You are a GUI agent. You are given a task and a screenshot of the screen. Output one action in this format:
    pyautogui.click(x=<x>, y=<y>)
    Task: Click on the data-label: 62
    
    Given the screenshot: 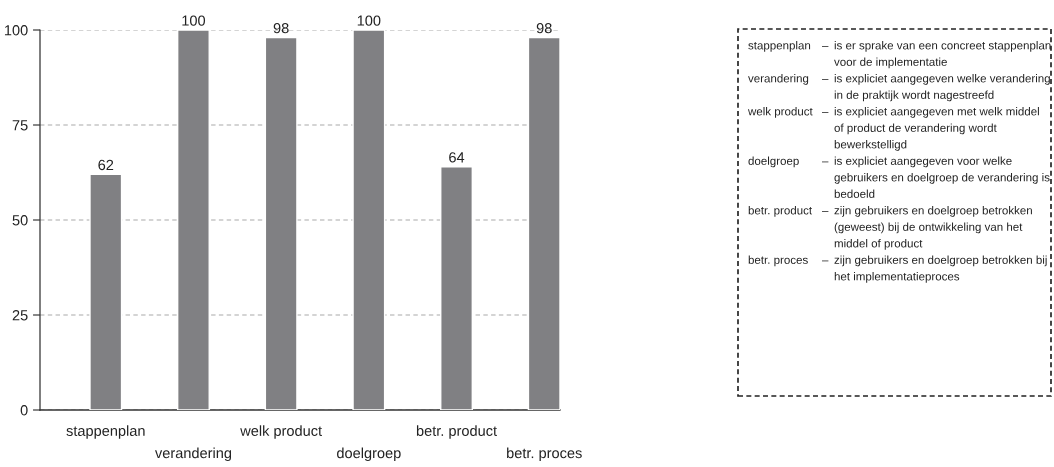 What is the action you would take?
    pyautogui.click(x=106, y=165)
    